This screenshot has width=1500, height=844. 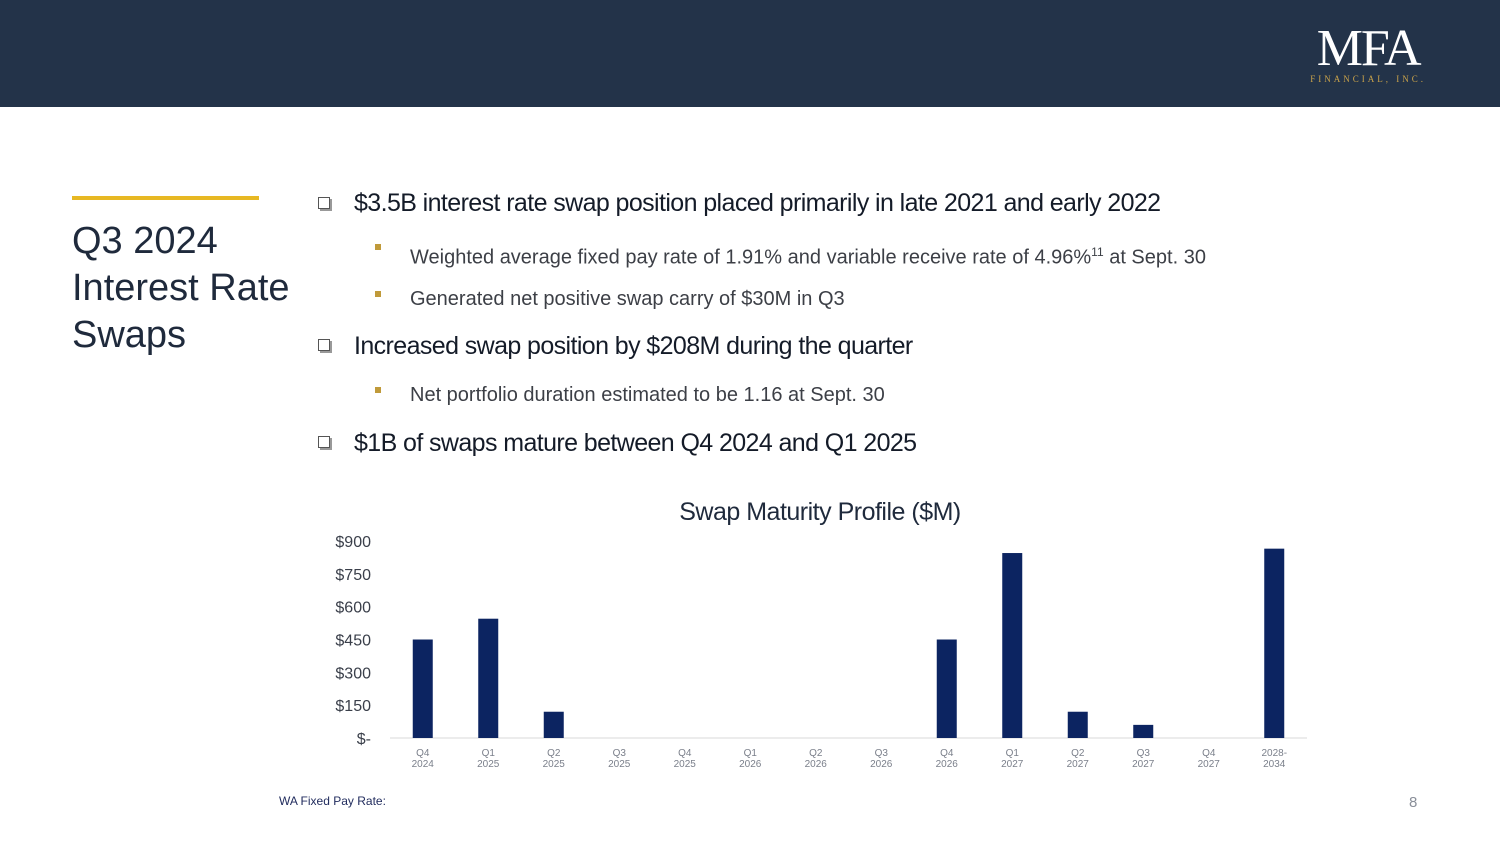 I want to click on company-logo: MFA FINANCIAL, INC., so click(x=1368, y=52).